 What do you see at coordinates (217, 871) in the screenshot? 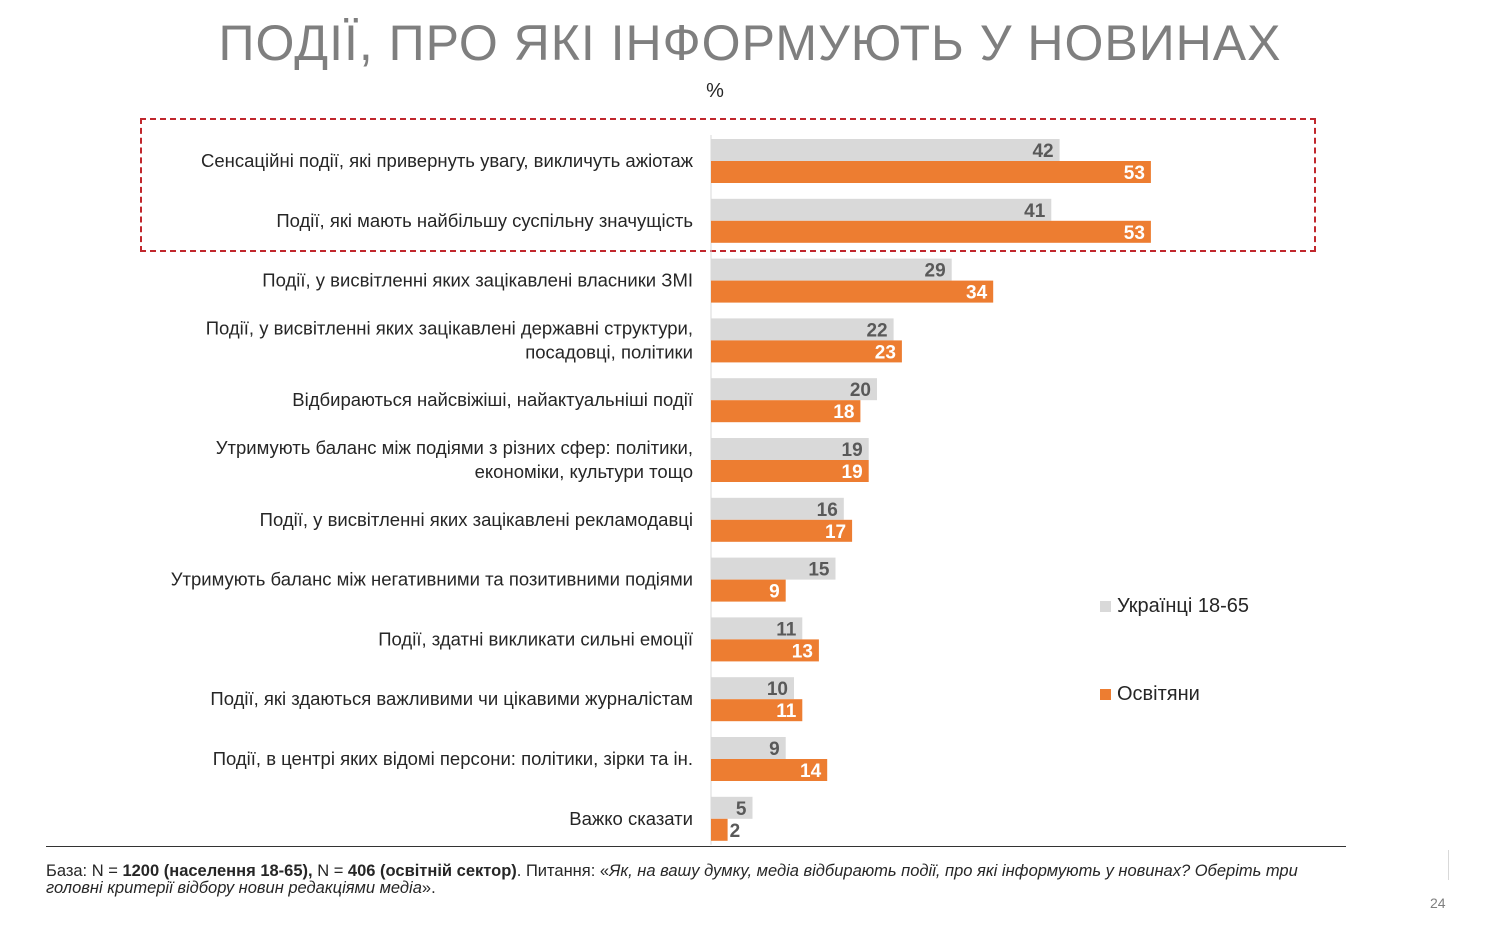
I see `footnote-base-n1: 1200 (населення 18-65),` at bounding box center [217, 871].